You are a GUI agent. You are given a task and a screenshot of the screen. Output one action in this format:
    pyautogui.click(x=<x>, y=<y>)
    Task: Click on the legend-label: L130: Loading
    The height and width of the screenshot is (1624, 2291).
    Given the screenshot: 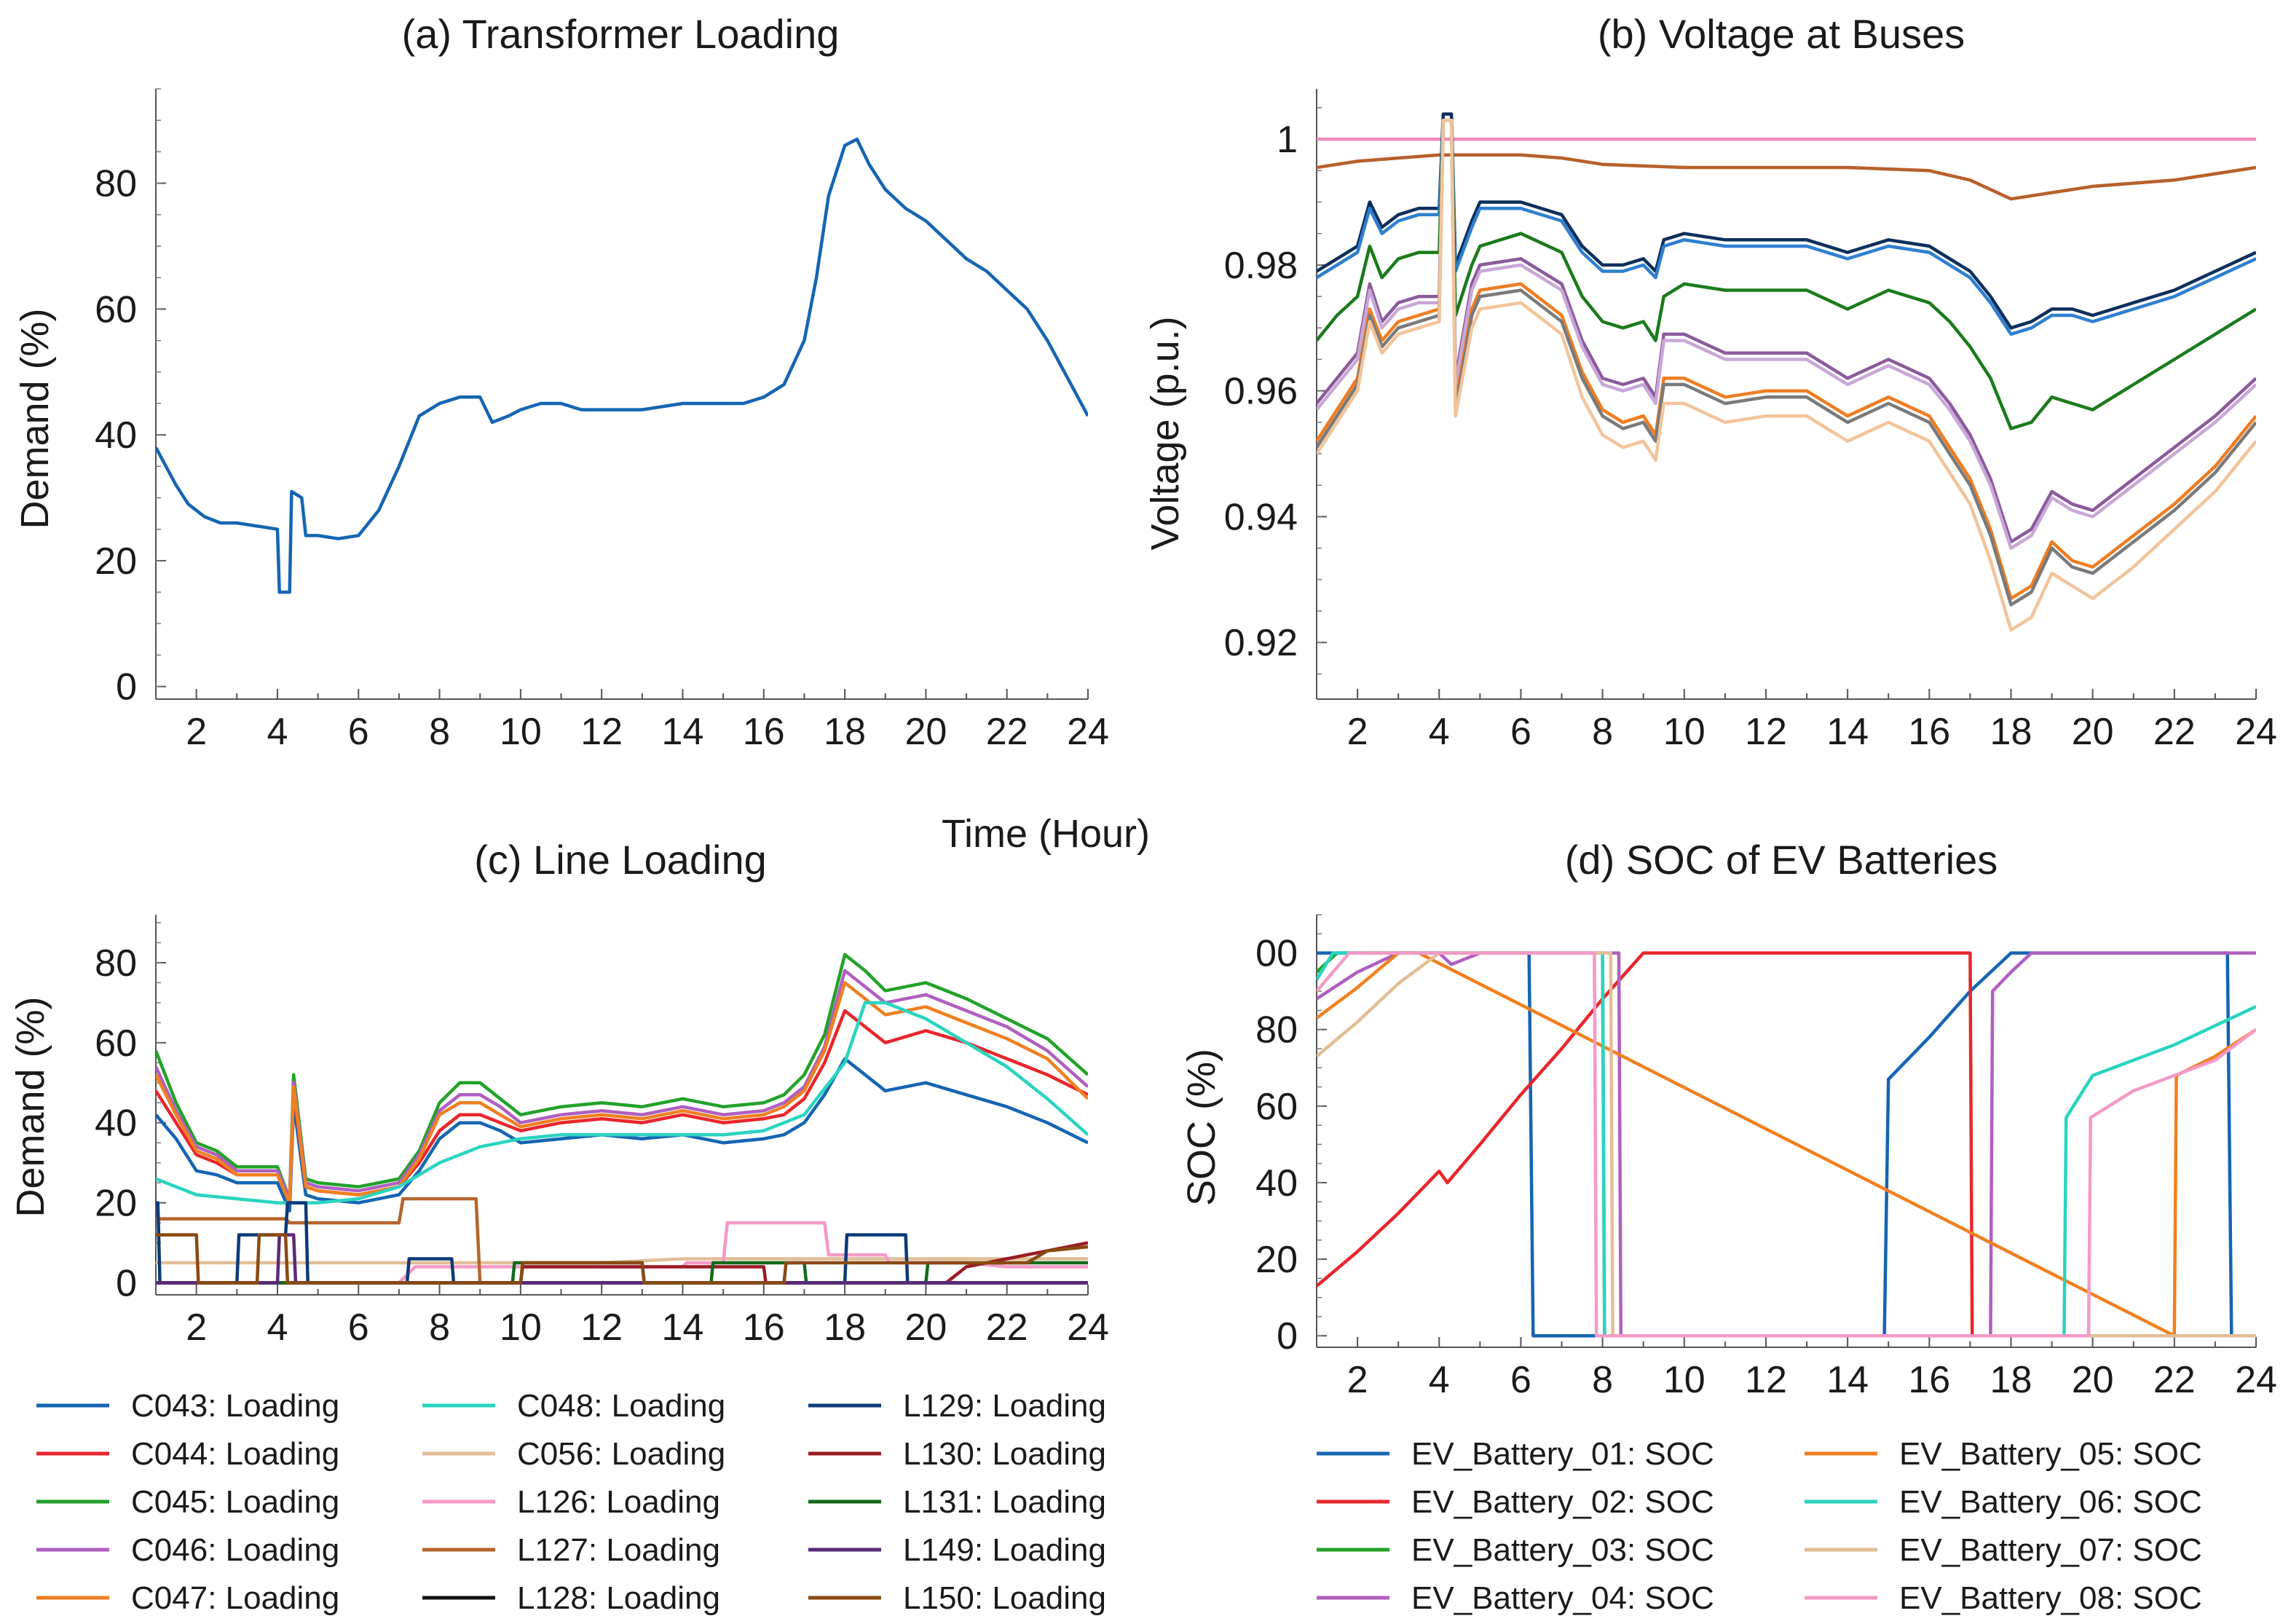 What is the action you would take?
    pyautogui.click(x=1004, y=1454)
    